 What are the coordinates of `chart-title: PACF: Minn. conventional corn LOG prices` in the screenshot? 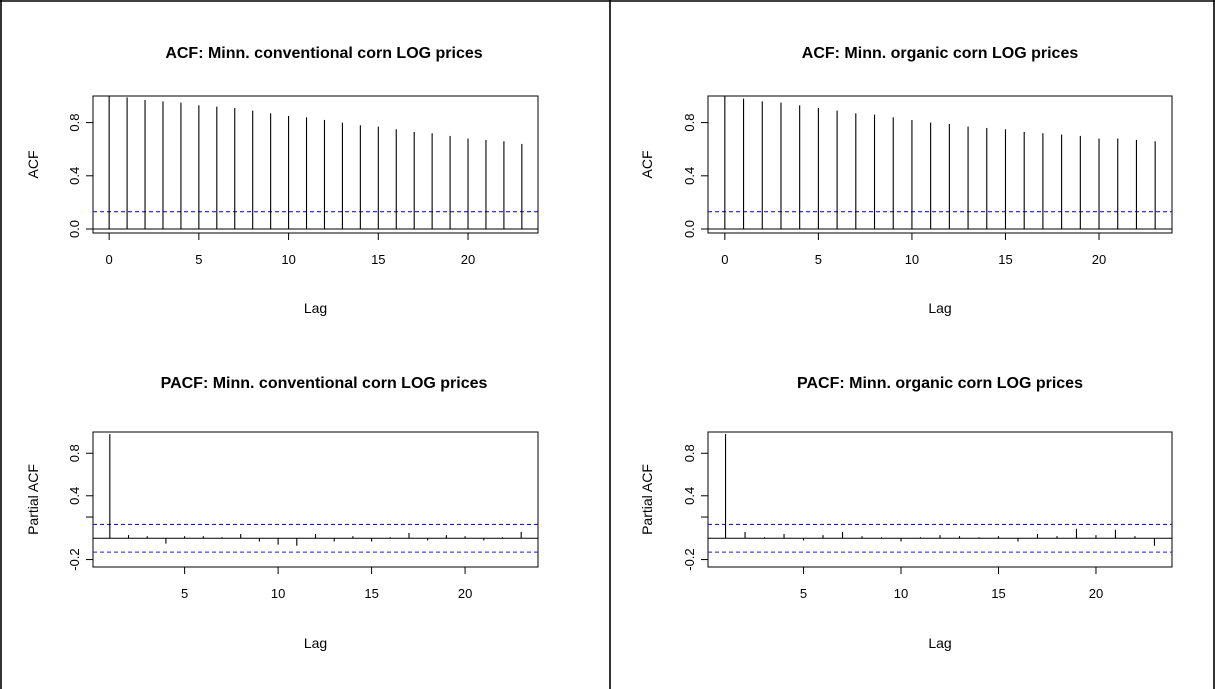 It's located at (324, 383).